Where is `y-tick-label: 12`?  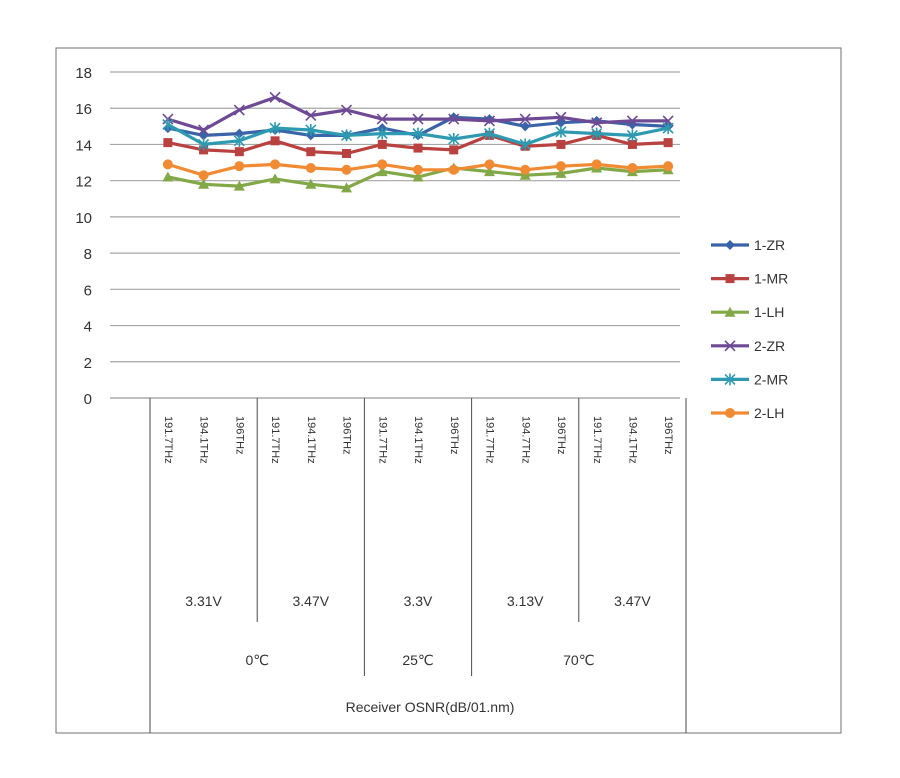
y-tick-label: 12 is located at coordinates (83, 182).